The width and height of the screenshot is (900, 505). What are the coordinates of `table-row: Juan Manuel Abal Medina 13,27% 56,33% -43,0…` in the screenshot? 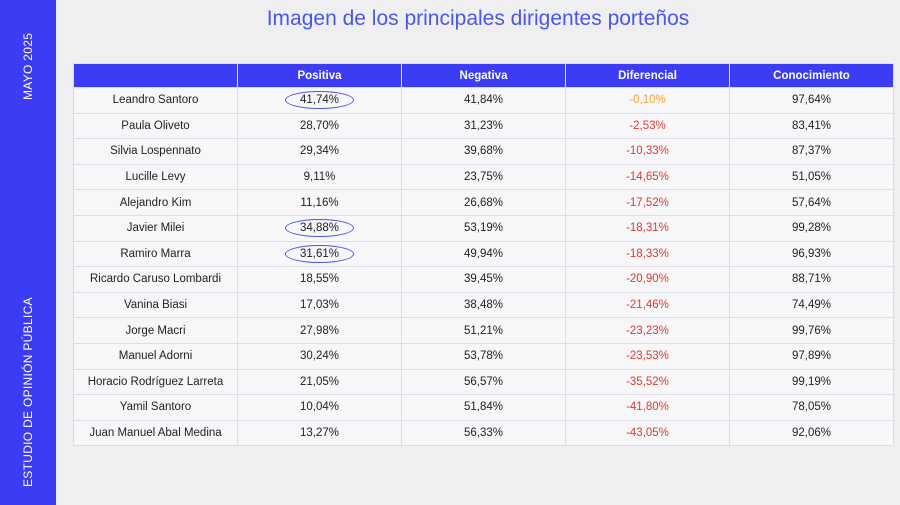 It's located at (483, 433).